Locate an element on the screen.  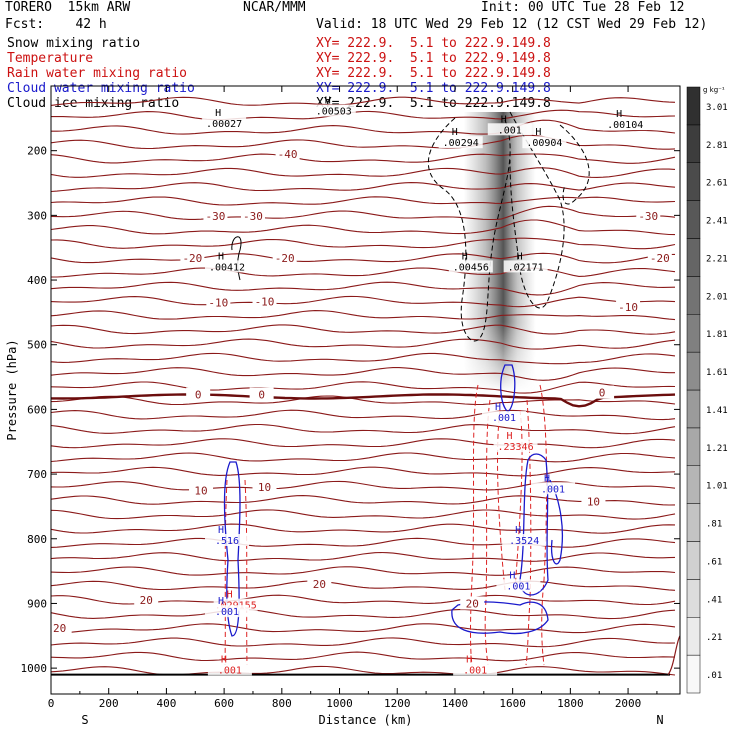
colorbar-level-label: .61 is located at coordinates (714, 562).